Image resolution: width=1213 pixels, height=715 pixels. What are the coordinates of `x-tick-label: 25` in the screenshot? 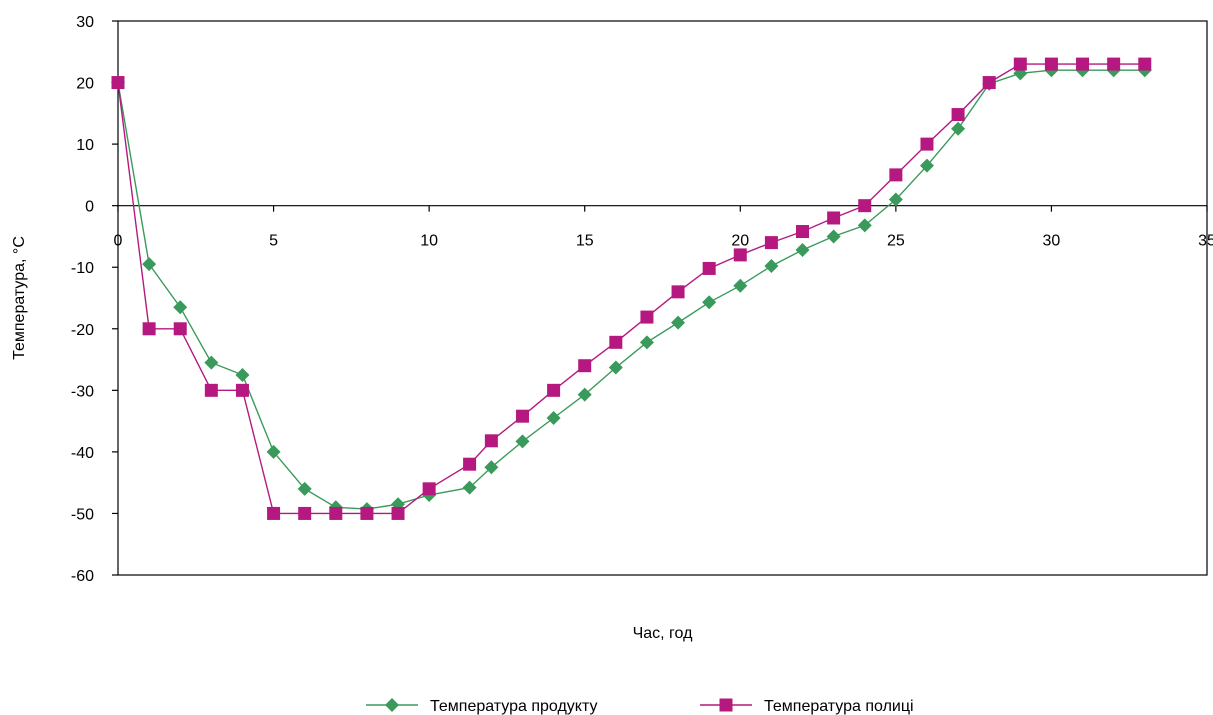 It's located at (896, 241).